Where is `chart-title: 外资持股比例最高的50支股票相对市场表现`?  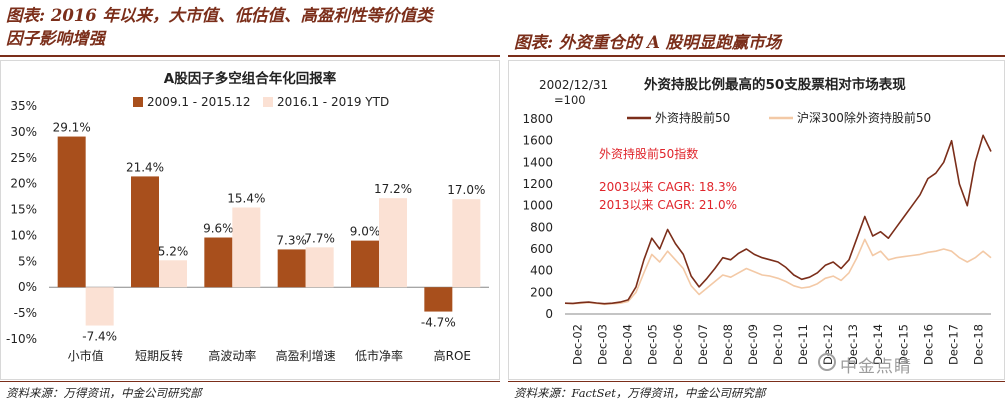
chart-title: 外资持股比例最高的50支股票相对市场表现 is located at coordinates (775, 84).